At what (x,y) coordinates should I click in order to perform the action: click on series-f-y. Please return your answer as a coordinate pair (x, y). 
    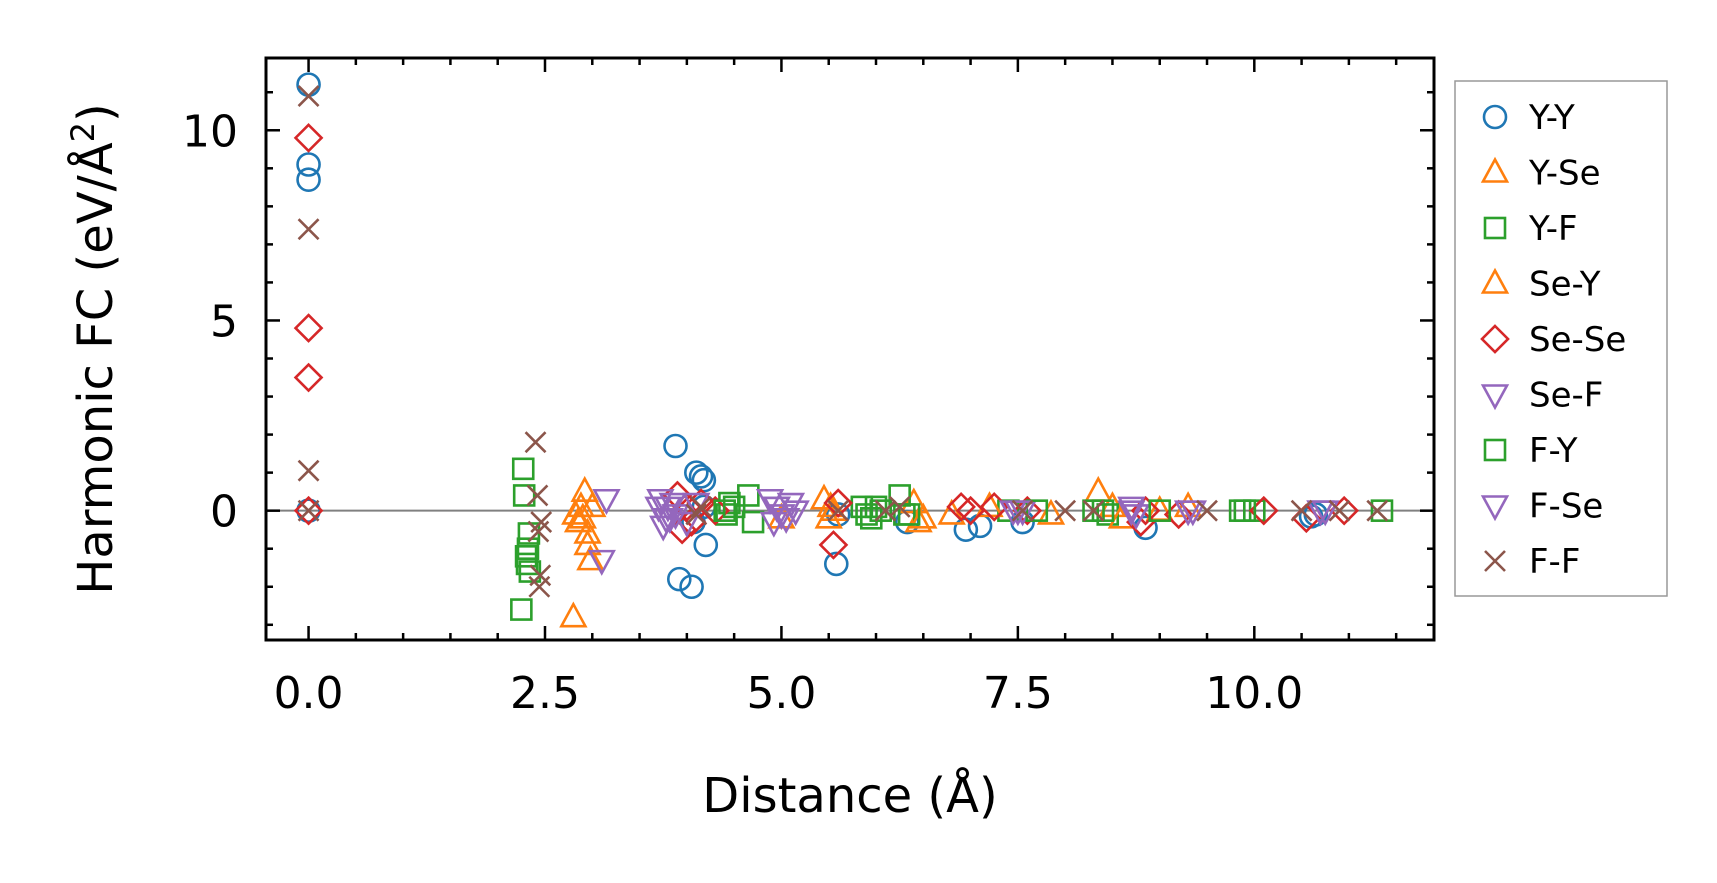
    Looking at the image, I should click on (985, 512).